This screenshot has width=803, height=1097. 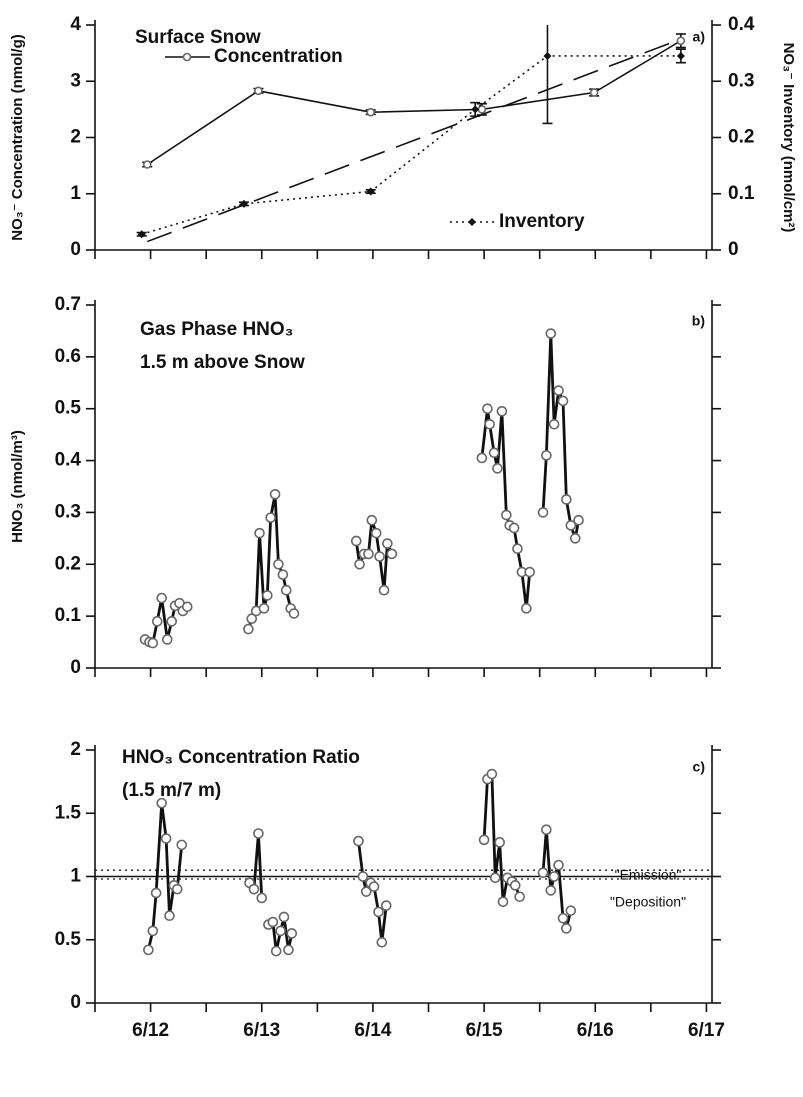 I want to click on fit-line, so click(x=414, y=140).